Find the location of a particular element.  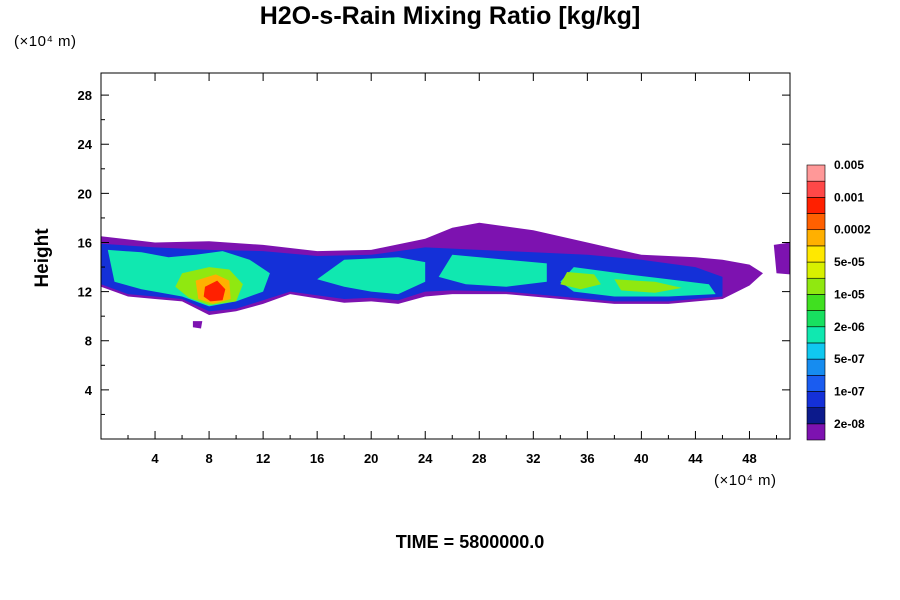

y-tick-label: 28 is located at coordinates (85, 95).